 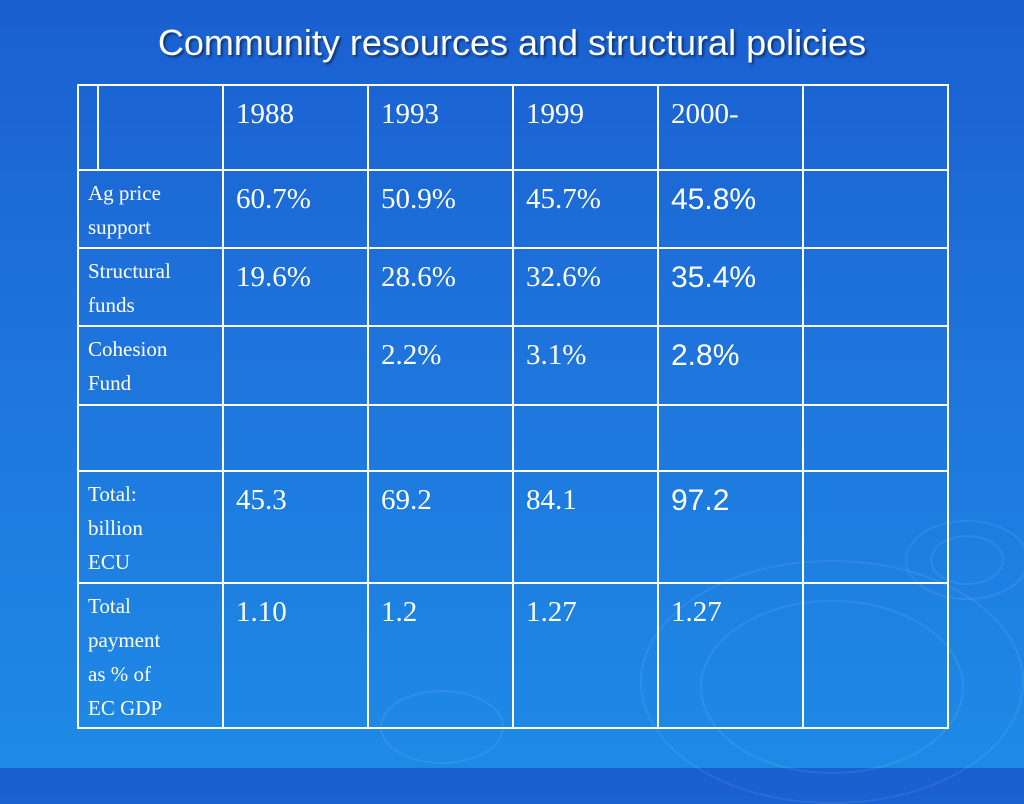 I want to click on row-label-line: Cohesion, so click(x=128, y=349).